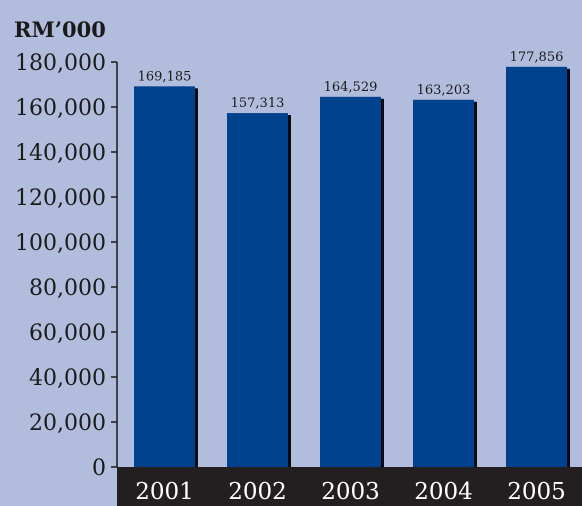  Describe the element at coordinates (67, 288) in the screenshot. I see `y-tick-label: 80,000` at that location.